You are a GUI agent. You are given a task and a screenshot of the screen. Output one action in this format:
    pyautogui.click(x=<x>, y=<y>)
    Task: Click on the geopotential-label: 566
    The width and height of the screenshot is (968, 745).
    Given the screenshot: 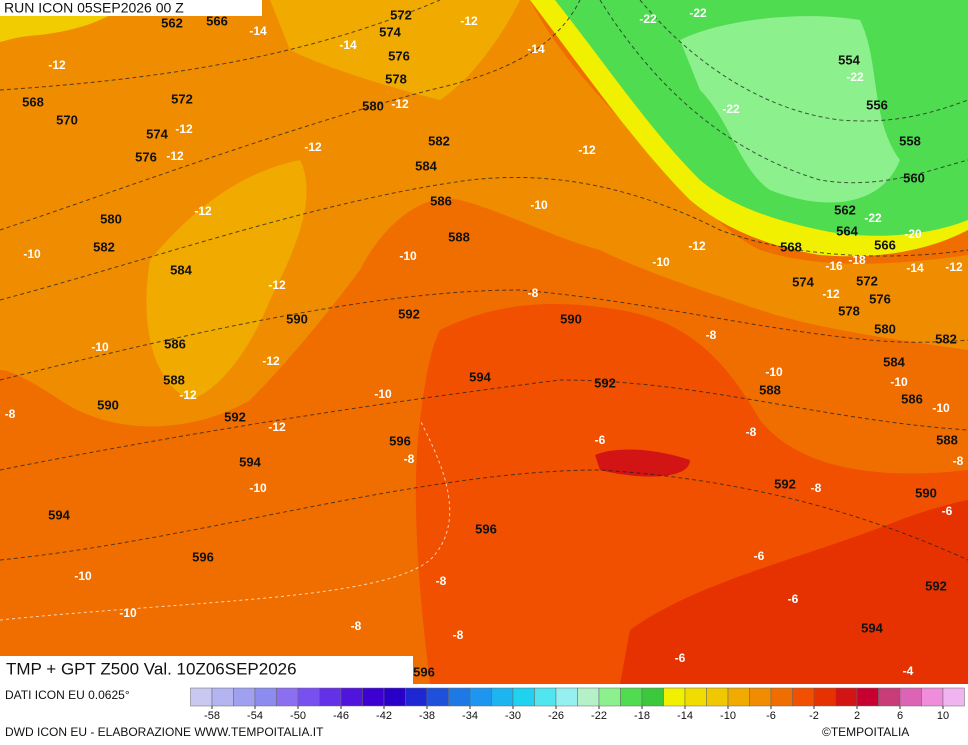 What is the action you would take?
    pyautogui.click(x=885, y=244)
    